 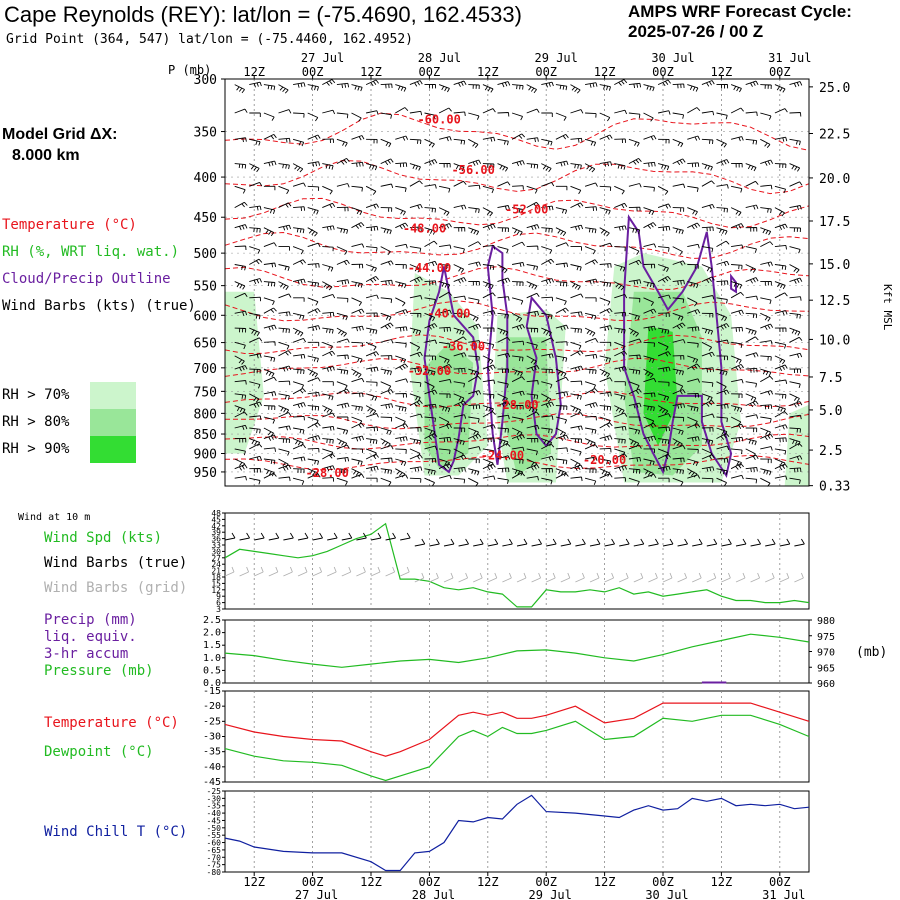 I want to click on p-tick-label: 500, so click(x=205, y=254).